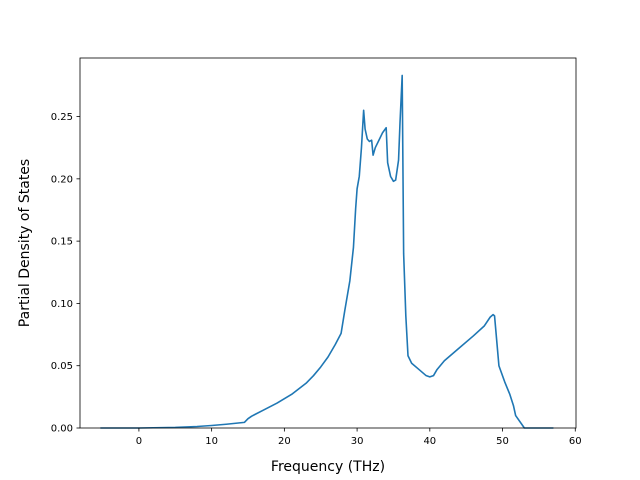 The height and width of the screenshot is (480, 640). What do you see at coordinates (328, 467) in the screenshot?
I see `x-axis-title: Frequency (THz)` at bounding box center [328, 467].